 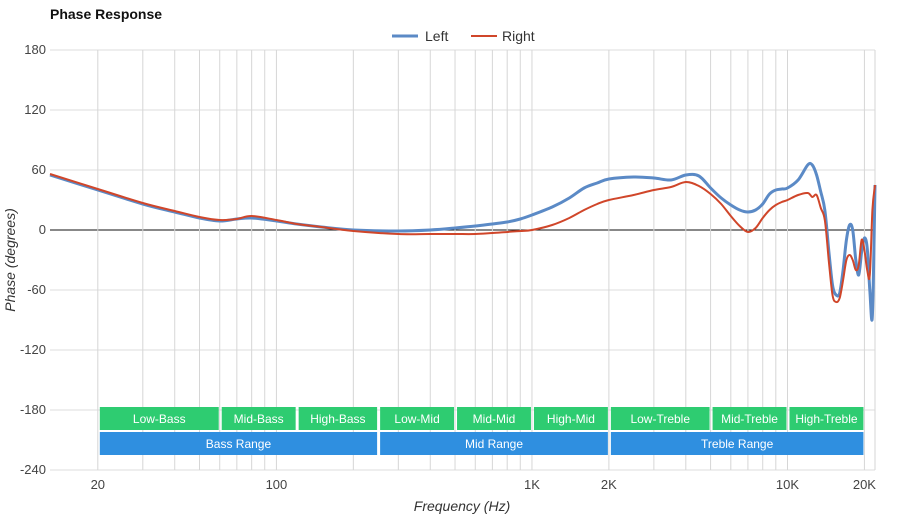 I want to click on band-label: Low-Bass, so click(x=159, y=419).